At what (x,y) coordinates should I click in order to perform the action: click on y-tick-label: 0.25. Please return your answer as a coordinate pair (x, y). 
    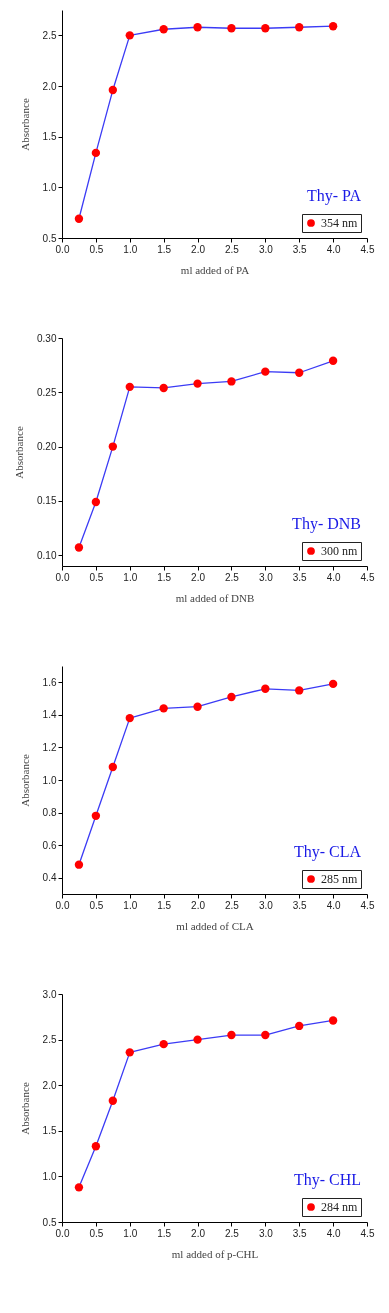
    Looking at the image, I should click on (47, 392).